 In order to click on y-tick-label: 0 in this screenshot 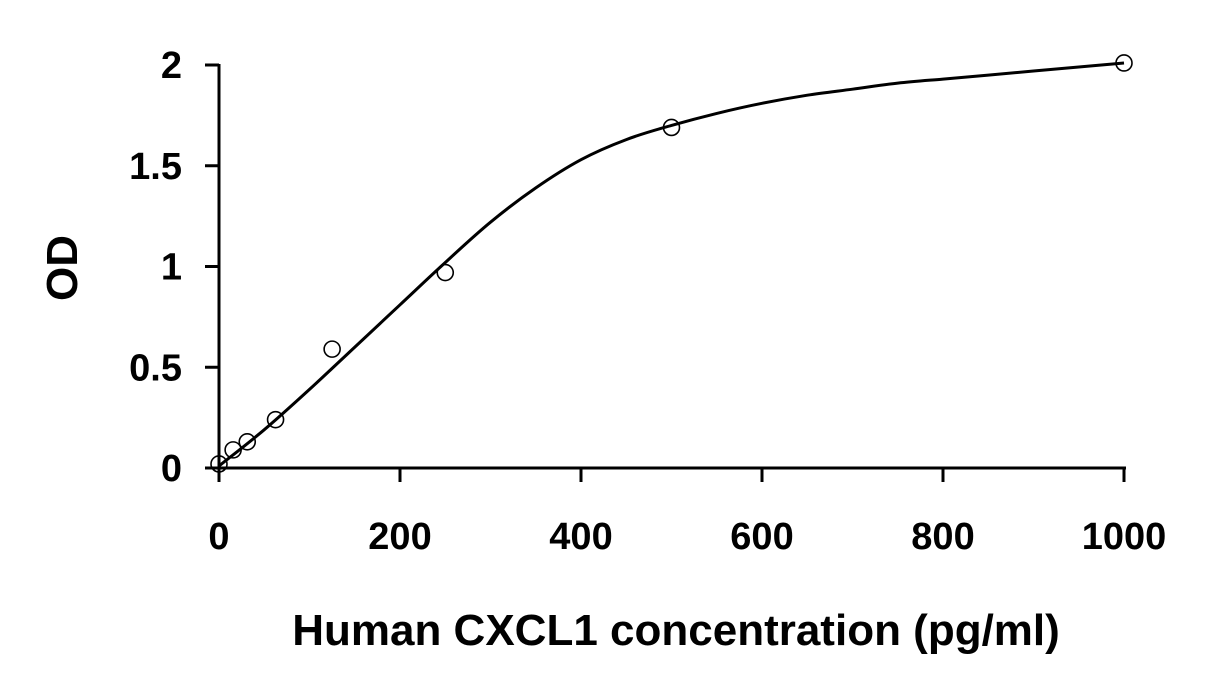, I will do `click(171, 469)`.